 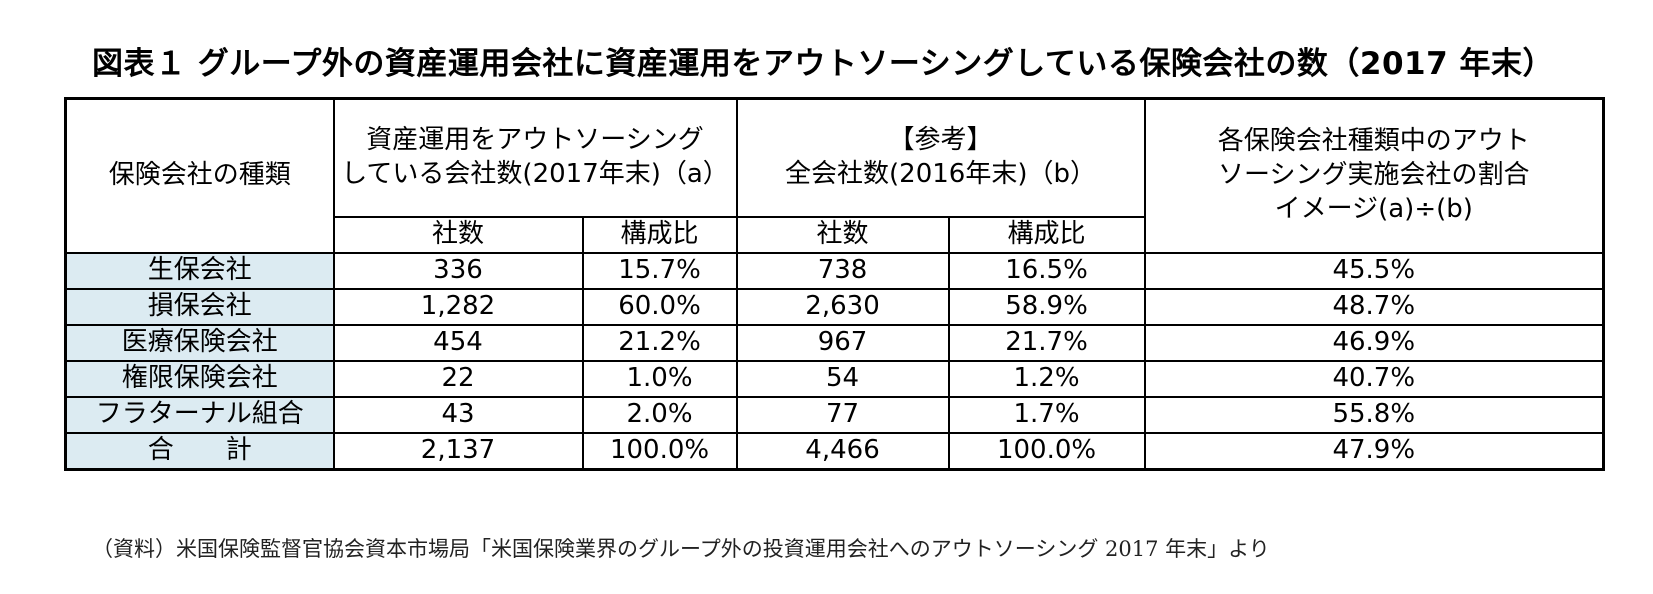 I want to click on cell-a-share: 1.0%, so click(x=659, y=378).